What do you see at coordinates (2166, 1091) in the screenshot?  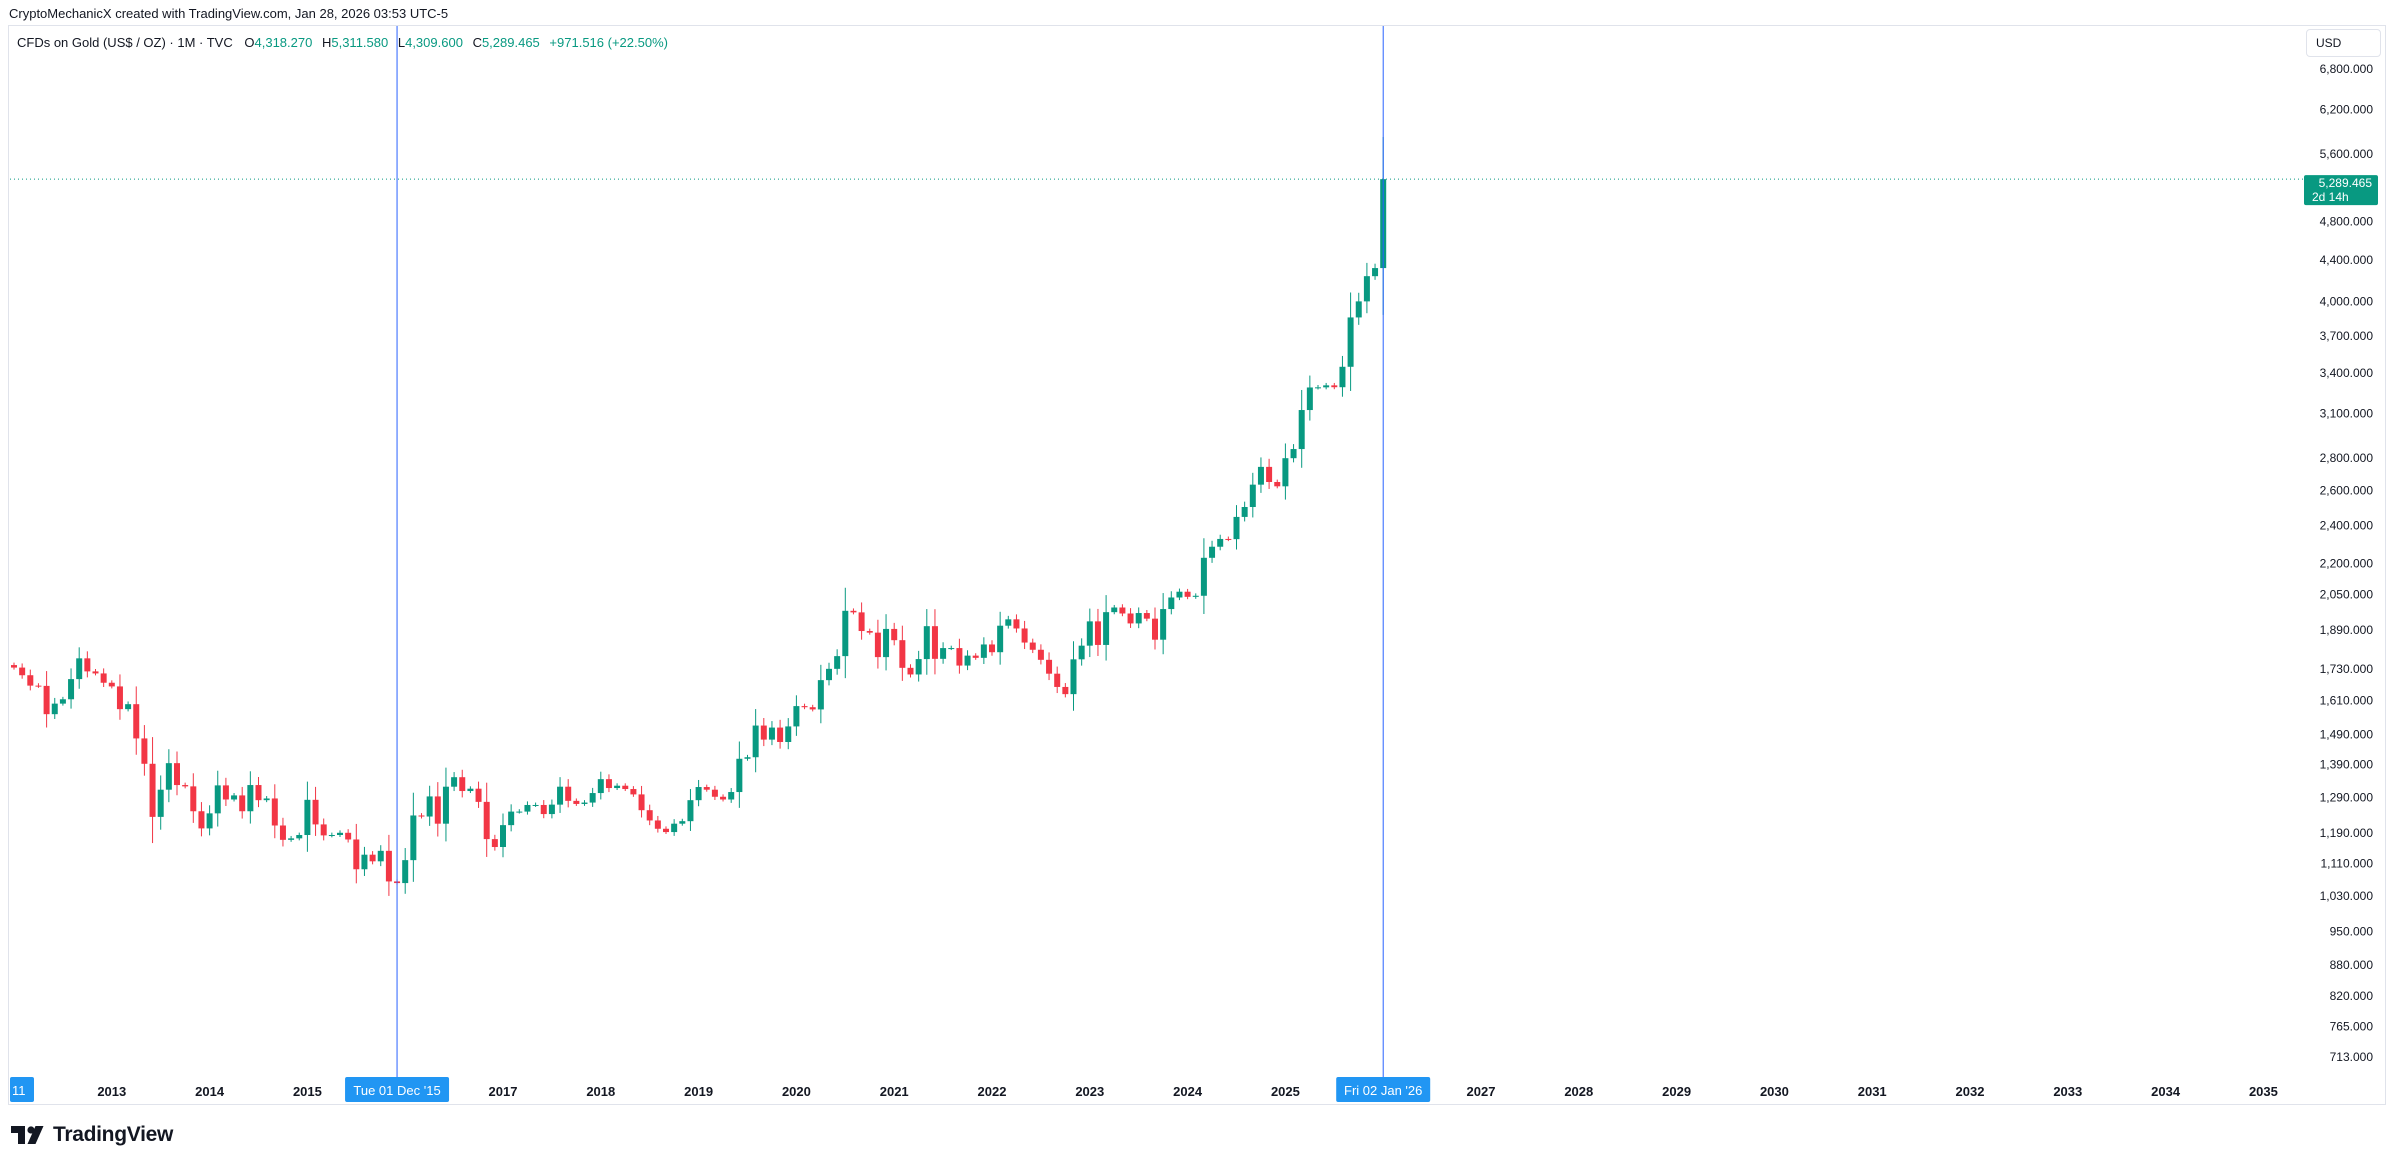 I see `x-tick-label: 2034` at bounding box center [2166, 1091].